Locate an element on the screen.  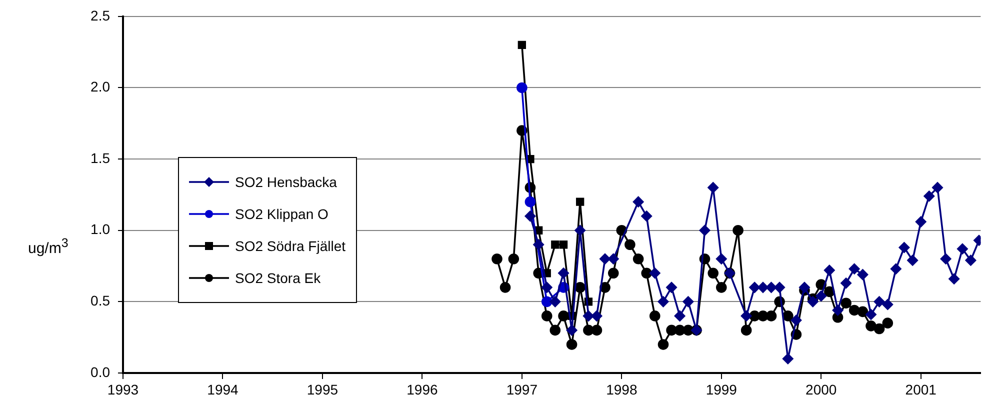
x-tick-label: 2000 is located at coordinates (821, 389).